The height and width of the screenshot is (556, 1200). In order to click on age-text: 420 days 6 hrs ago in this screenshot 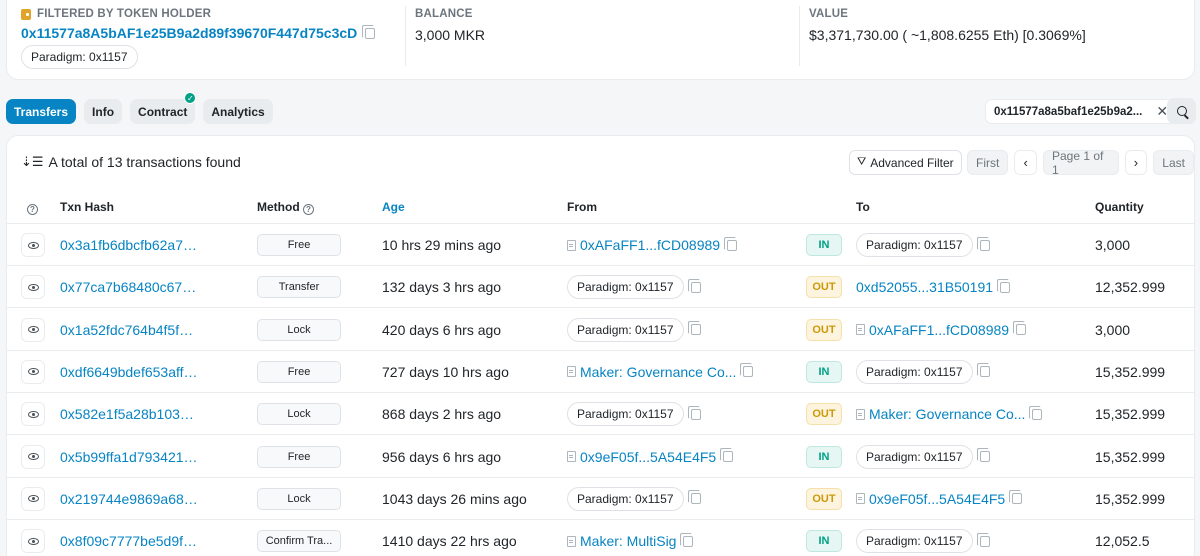, I will do `click(442, 329)`.